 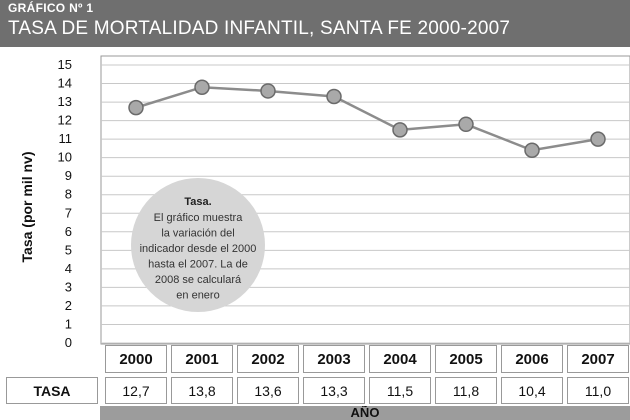 I want to click on y-tick-label: 12, so click(x=65, y=120).